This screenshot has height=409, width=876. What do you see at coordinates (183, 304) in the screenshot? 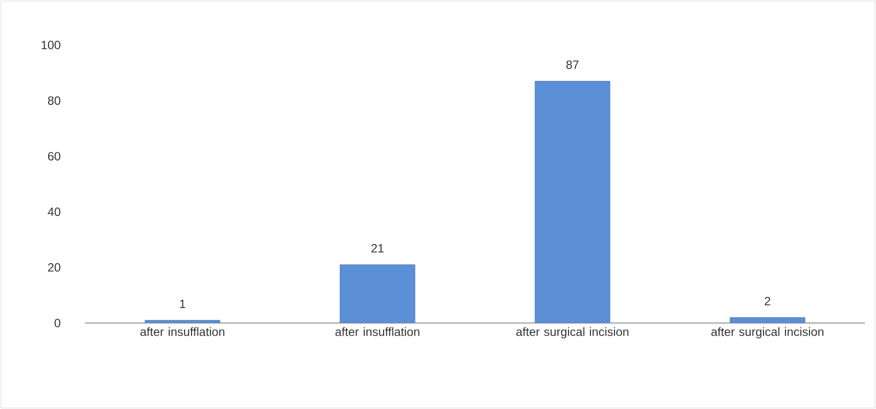
I see `data-label: 1` at bounding box center [183, 304].